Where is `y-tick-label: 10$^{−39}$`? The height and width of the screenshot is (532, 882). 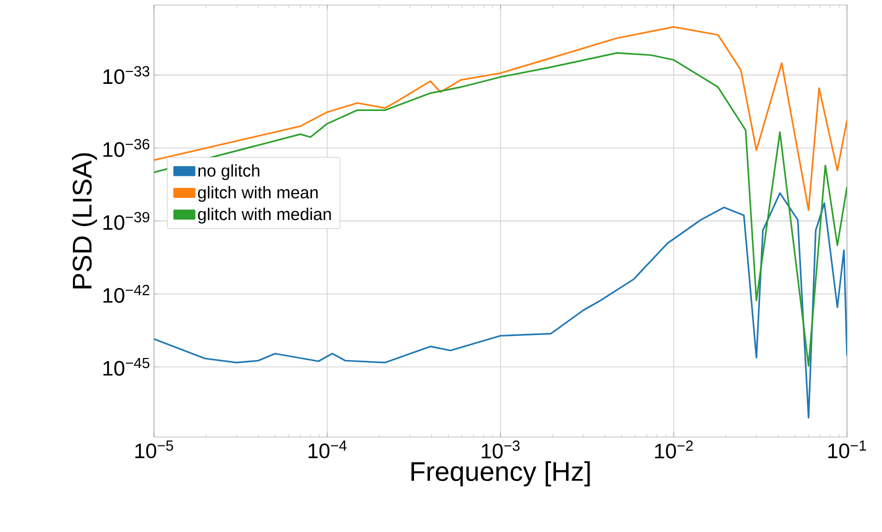 y-tick-label: 10$^{−39}$ is located at coordinates (126, 221).